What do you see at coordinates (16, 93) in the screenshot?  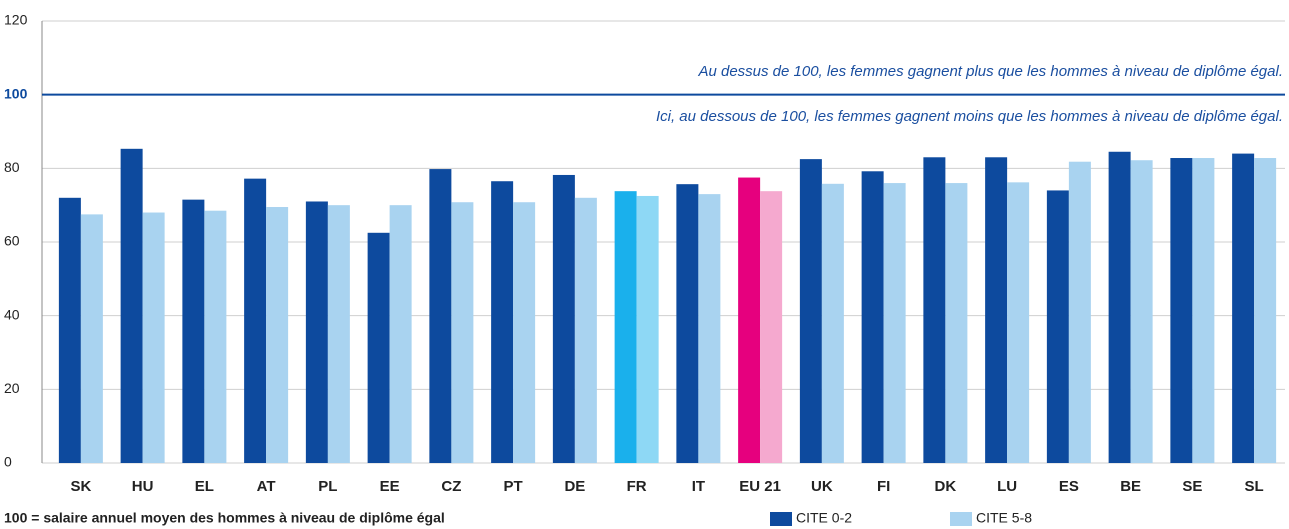 I see `y-tick-label: 100` at bounding box center [16, 93].